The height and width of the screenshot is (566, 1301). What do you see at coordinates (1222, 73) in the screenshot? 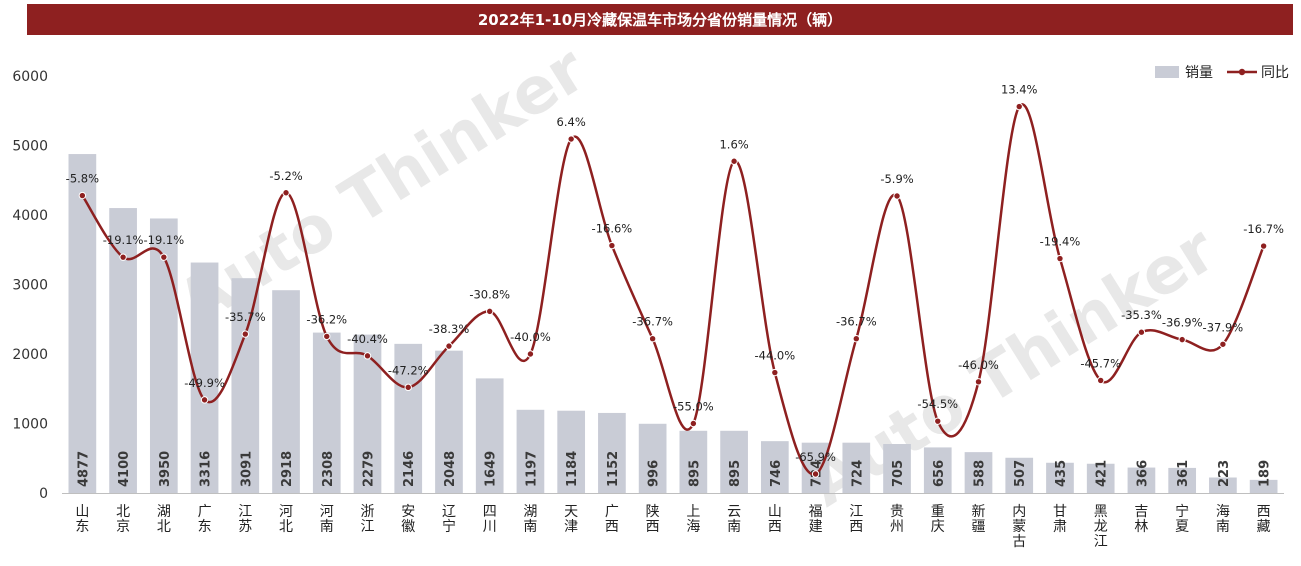
I see `legend: 销量 同比` at bounding box center [1222, 73].